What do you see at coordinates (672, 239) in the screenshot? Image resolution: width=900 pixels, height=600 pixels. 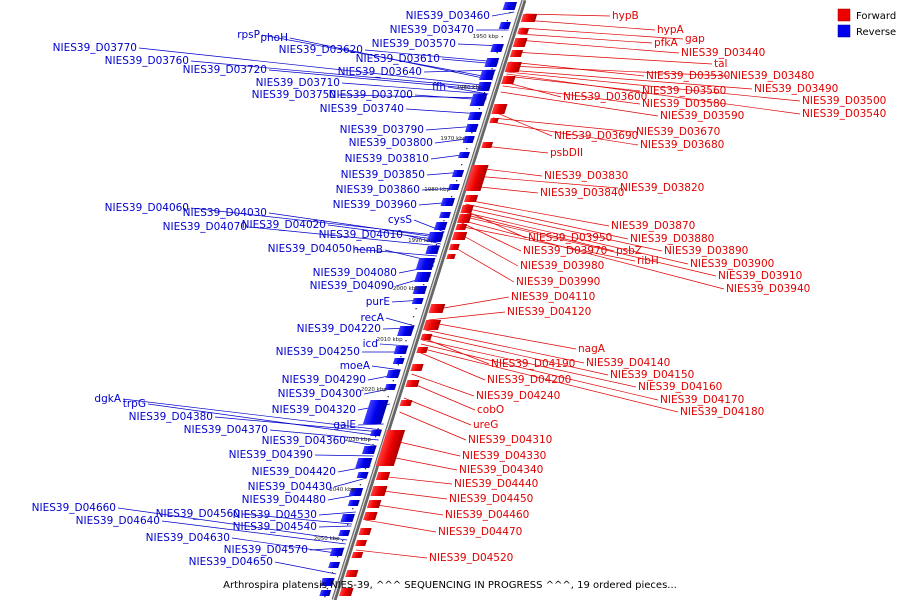 I see `forward-gene-label: NIES39_D03880` at bounding box center [672, 239].